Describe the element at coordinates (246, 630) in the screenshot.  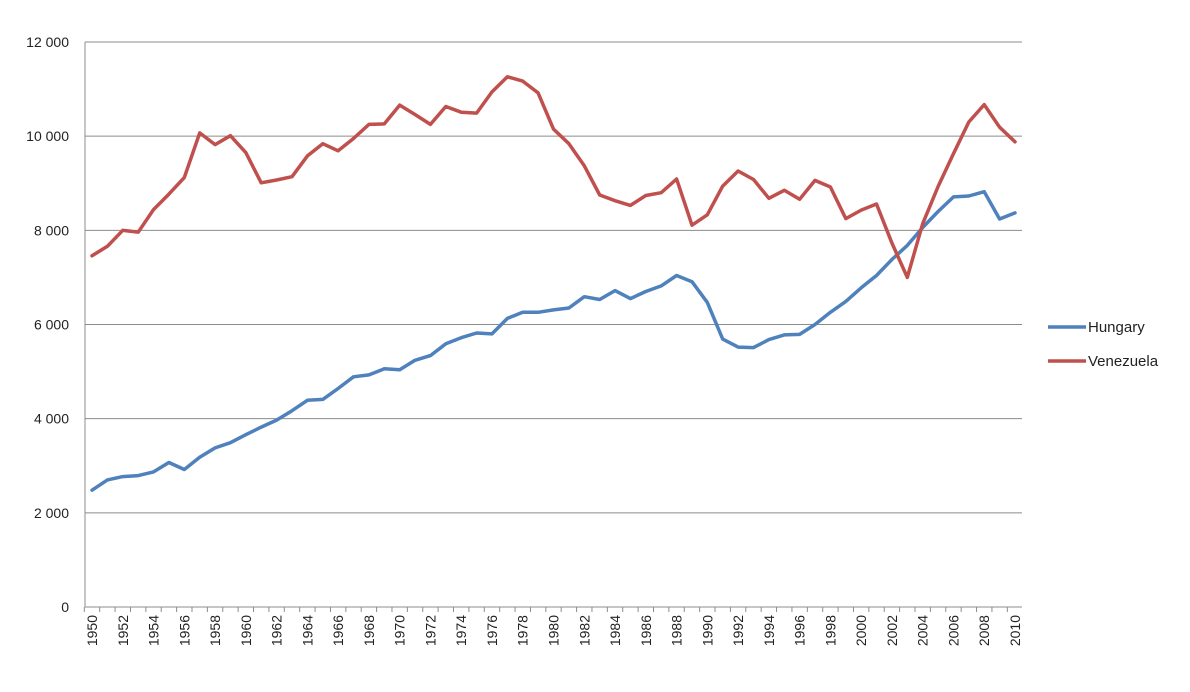
I see `x-tick-label: 1960` at that location.